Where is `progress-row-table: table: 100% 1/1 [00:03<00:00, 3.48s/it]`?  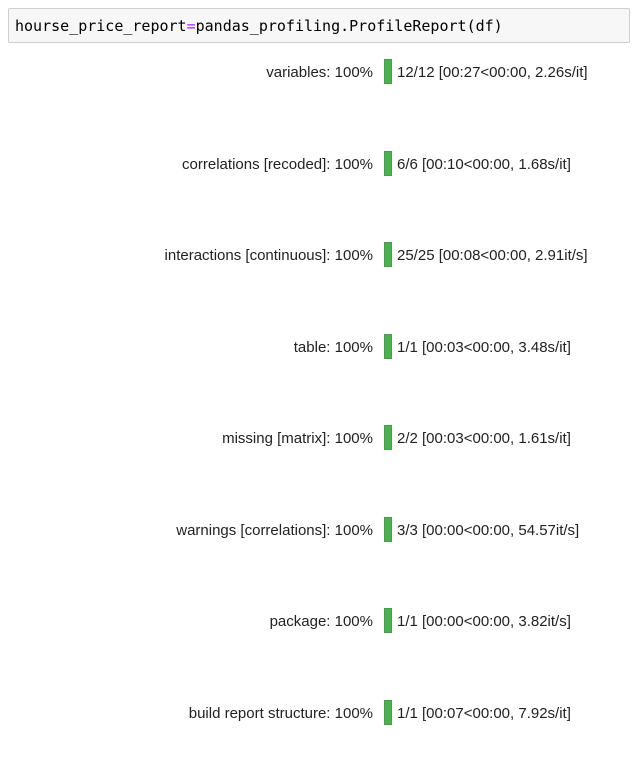 progress-row-table: table: 100% 1/1 [00:03<00:00, 3.48s/it] is located at coordinates (317, 348).